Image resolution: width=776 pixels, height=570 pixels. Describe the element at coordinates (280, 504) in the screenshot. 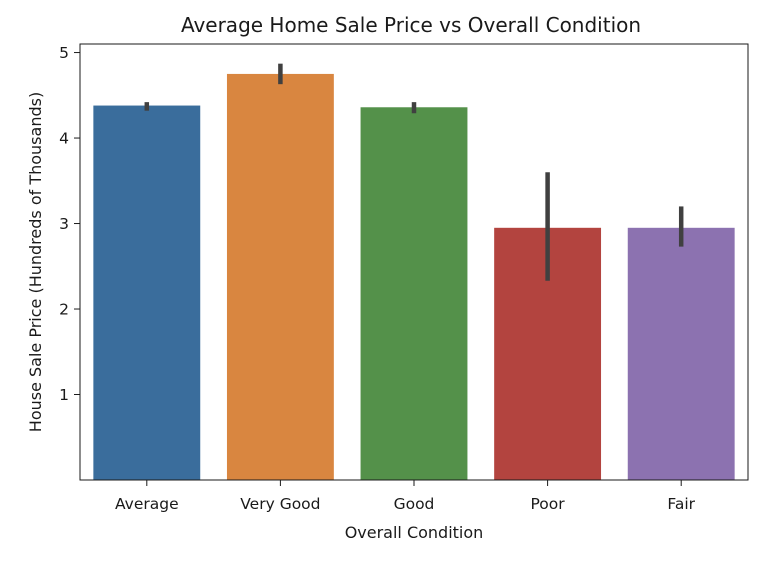

I see `x-tick-label: Very Good` at that location.